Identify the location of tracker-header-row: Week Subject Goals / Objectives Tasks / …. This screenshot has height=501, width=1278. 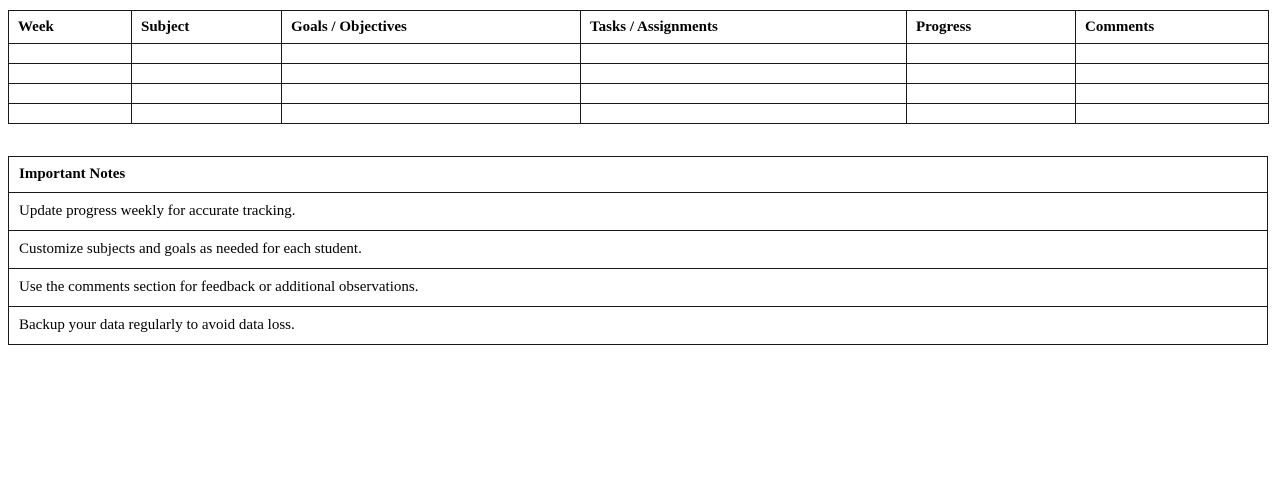
(638, 27).